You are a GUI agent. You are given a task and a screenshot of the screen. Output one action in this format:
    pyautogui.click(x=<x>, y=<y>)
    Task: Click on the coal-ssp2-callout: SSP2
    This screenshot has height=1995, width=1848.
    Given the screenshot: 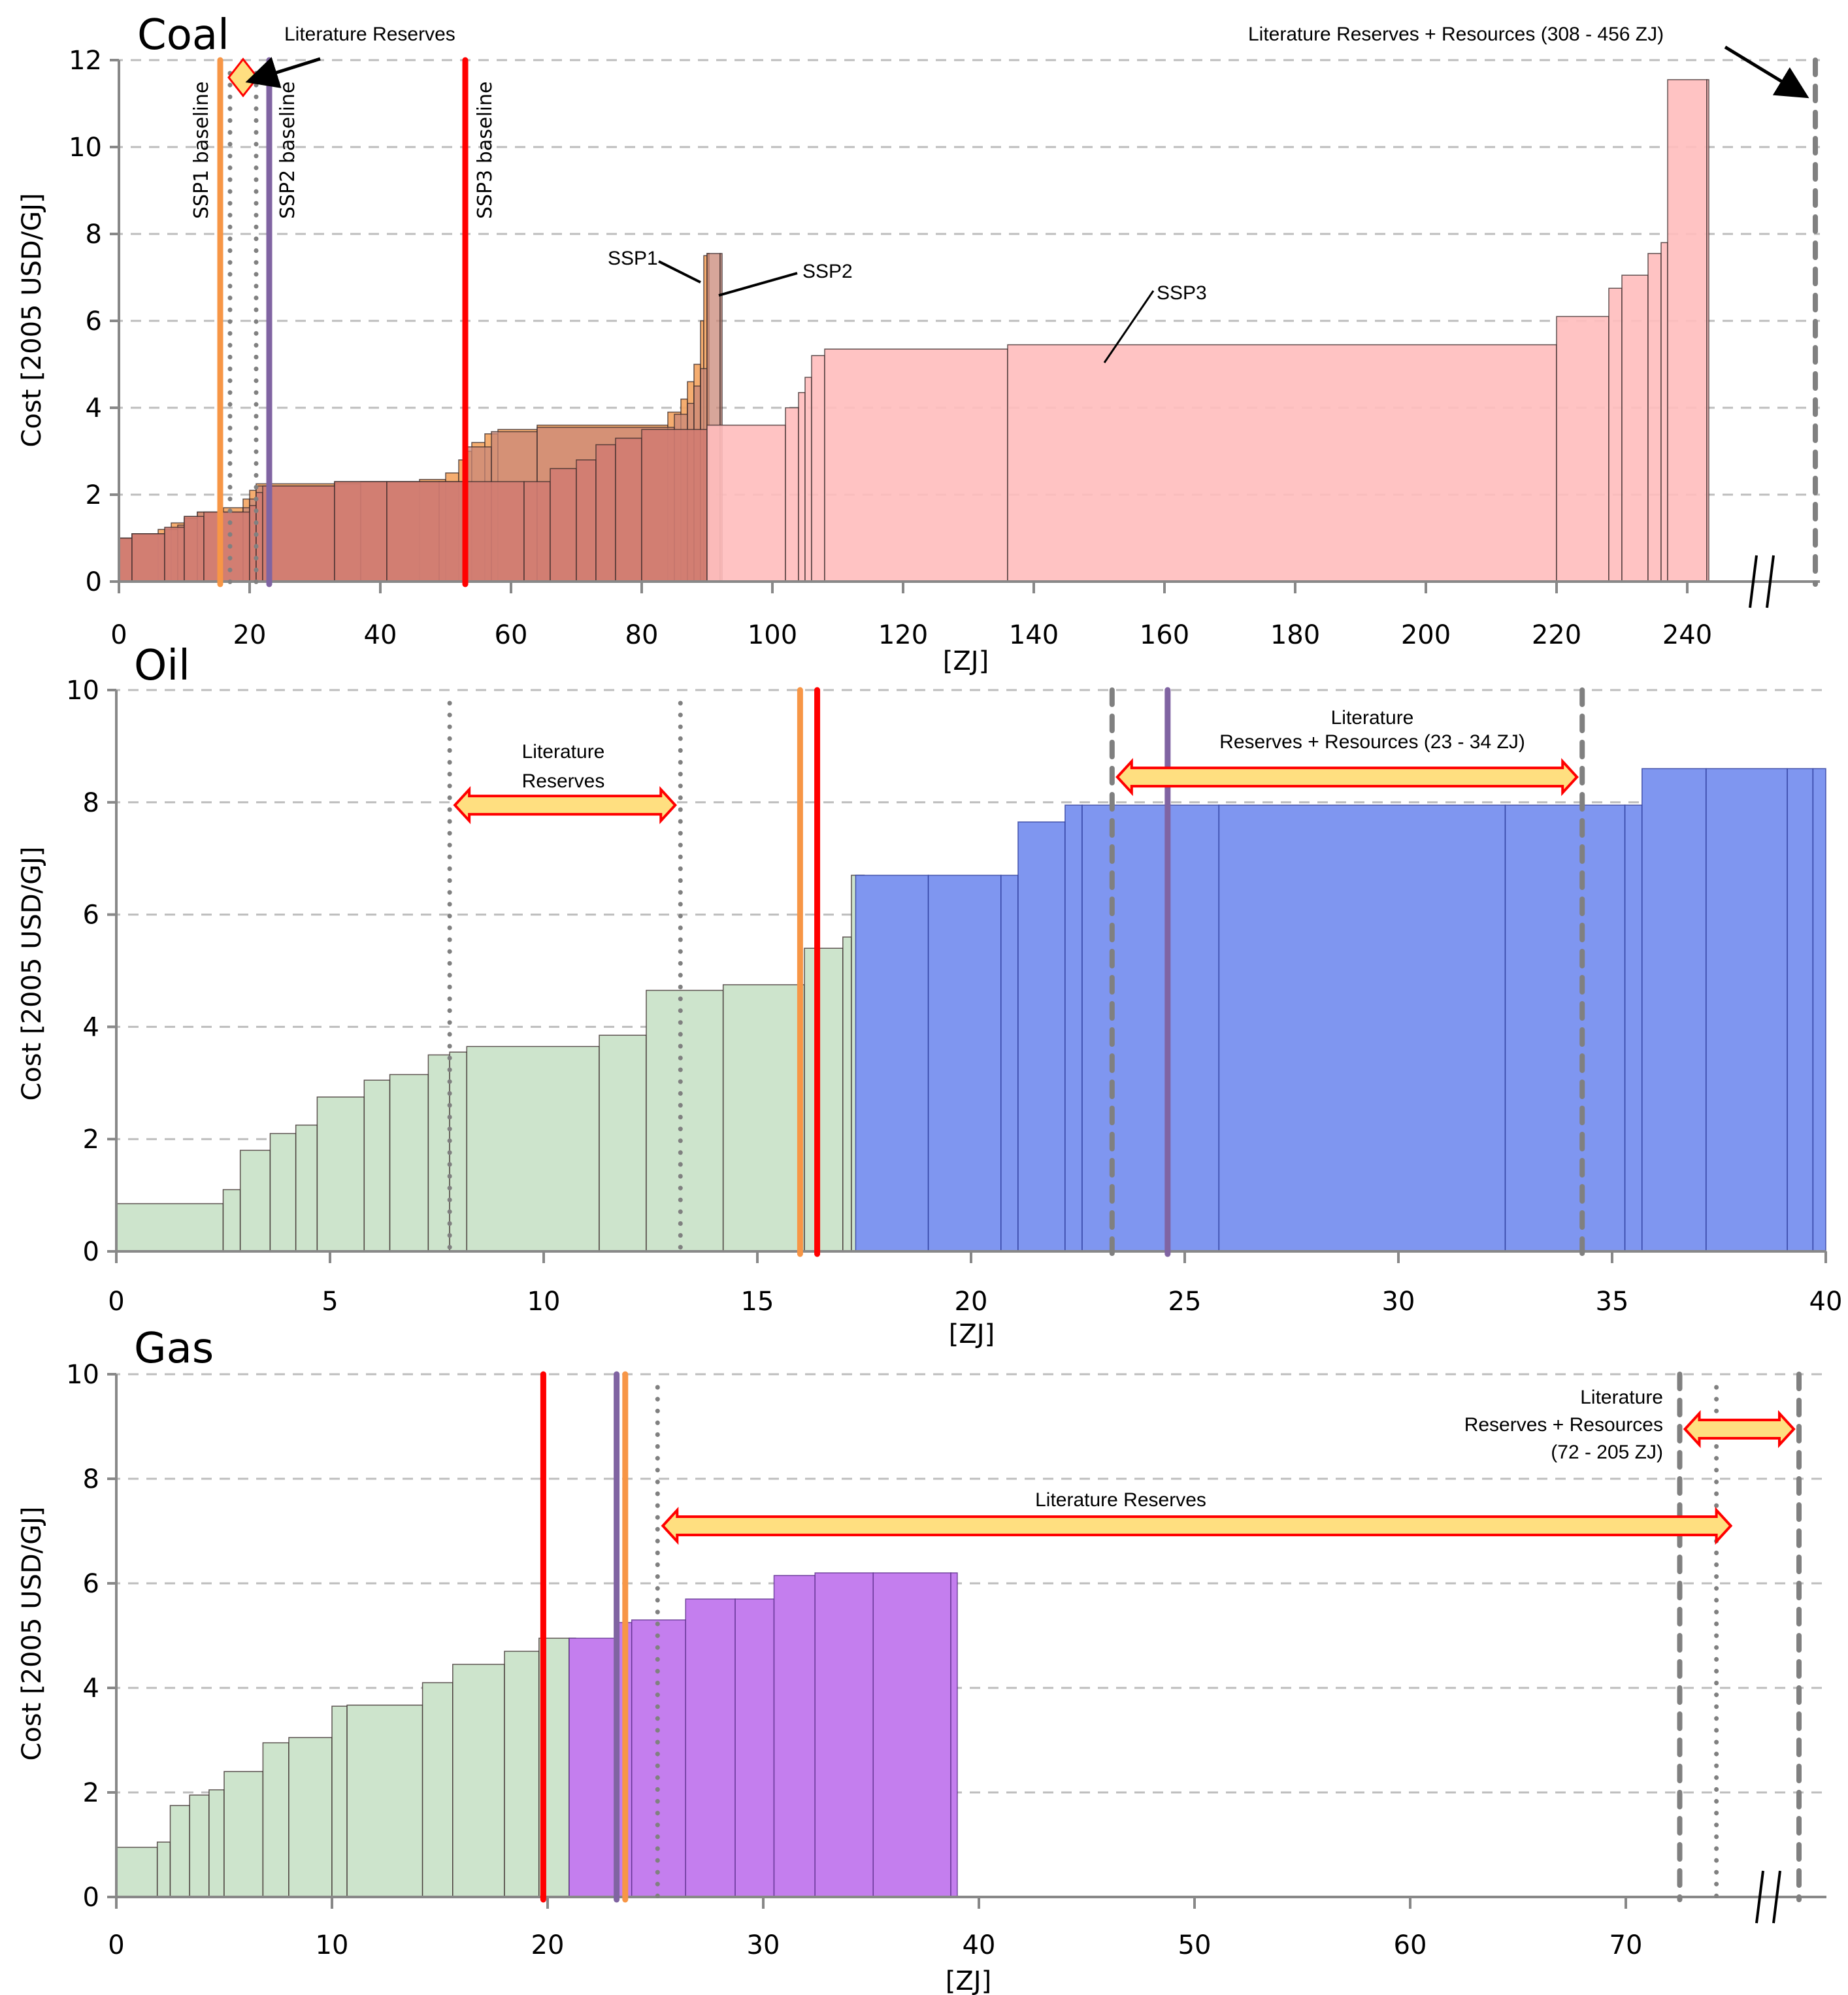 What is the action you would take?
    pyautogui.click(x=827, y=271)
    